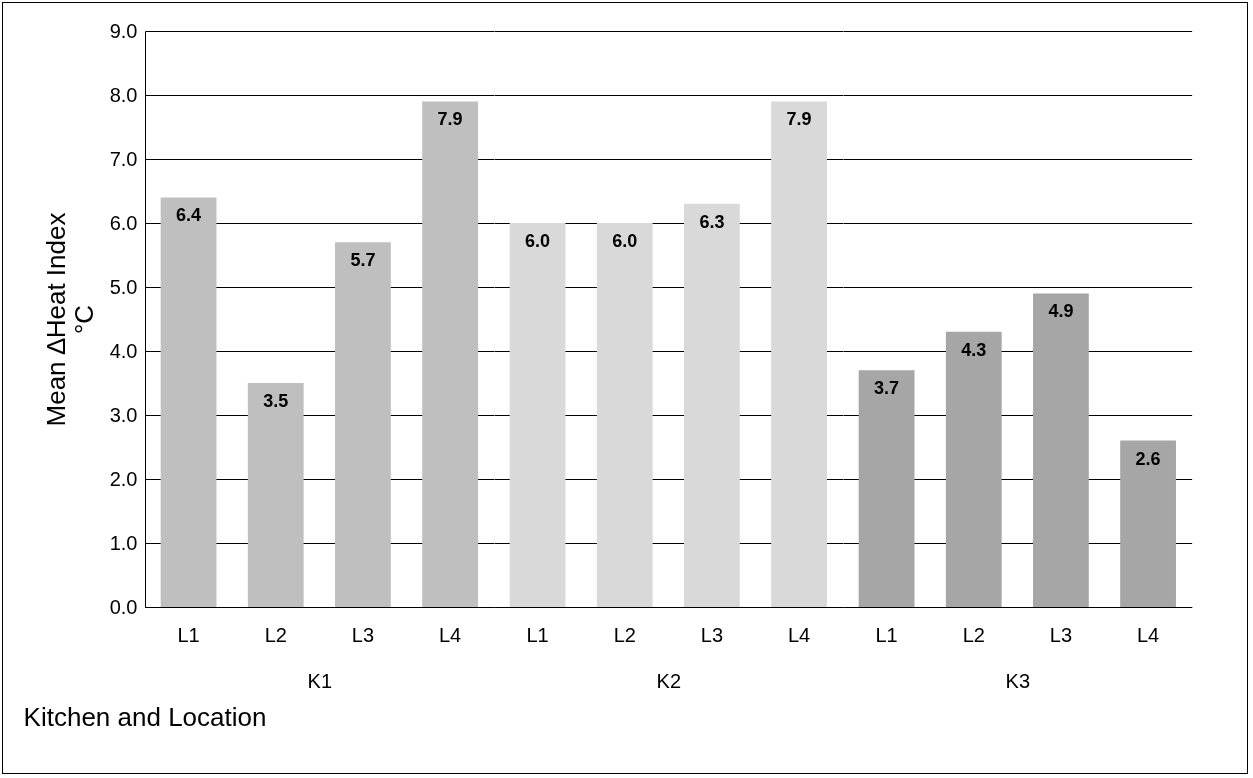  I want to click on data-label: 3.5, so click(276, 401).